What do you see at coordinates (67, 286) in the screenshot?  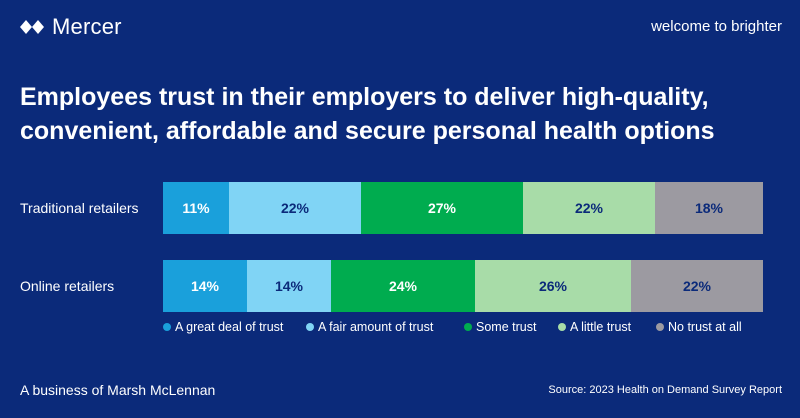 I see `category-label: Online retailers` at bounding box center [67, 286].